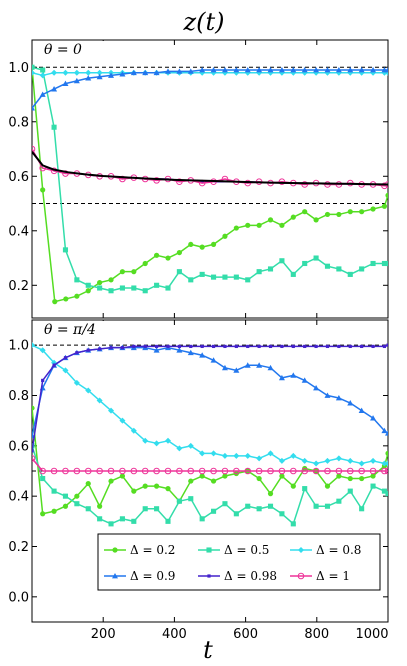  I want to click on y-tick-label: 0.8, so click(18, 396).